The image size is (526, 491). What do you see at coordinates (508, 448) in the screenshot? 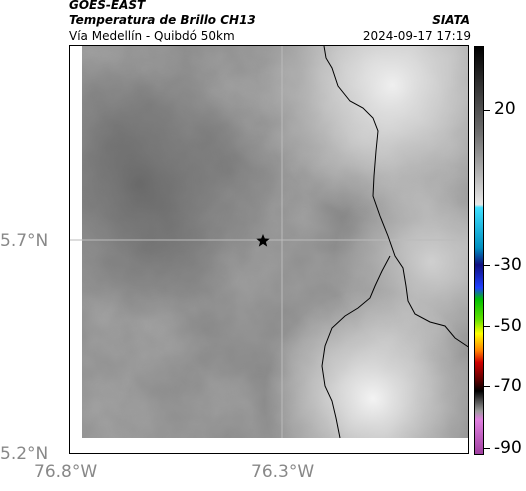
I see `colorbar-label-minus-90: -90` at bounding box center [508, 448].